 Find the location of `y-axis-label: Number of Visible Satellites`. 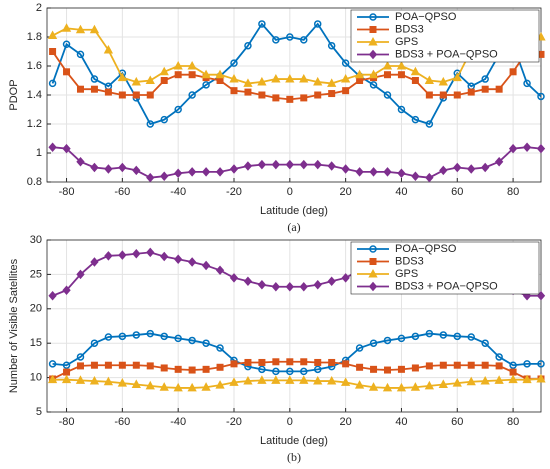

y-axis-label: Number of Visible Satellites is located at coordinates (14, 325).